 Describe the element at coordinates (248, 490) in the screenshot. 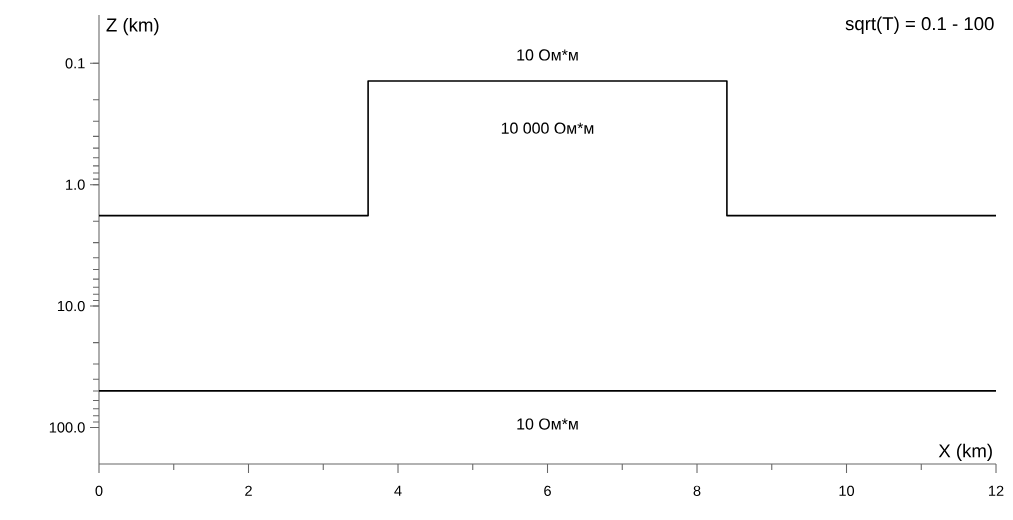

I see `x-tick-label: 2` at that location.